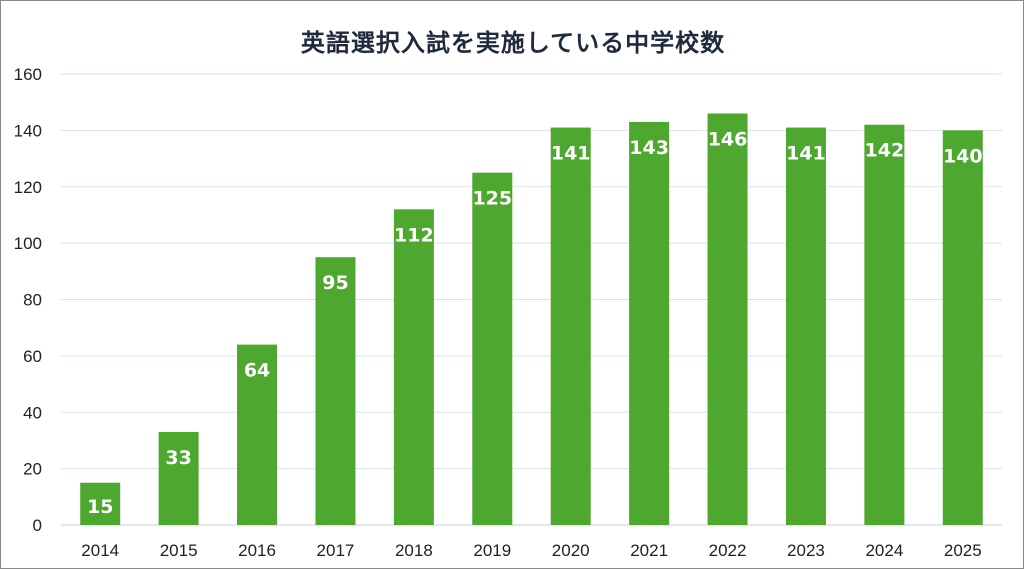 This screenshot has width=1024, height=569. What do you see at coordinates (178, 458) in the screenshot?
I see `data-label-2015: 33` at bounding box center [178, 458].